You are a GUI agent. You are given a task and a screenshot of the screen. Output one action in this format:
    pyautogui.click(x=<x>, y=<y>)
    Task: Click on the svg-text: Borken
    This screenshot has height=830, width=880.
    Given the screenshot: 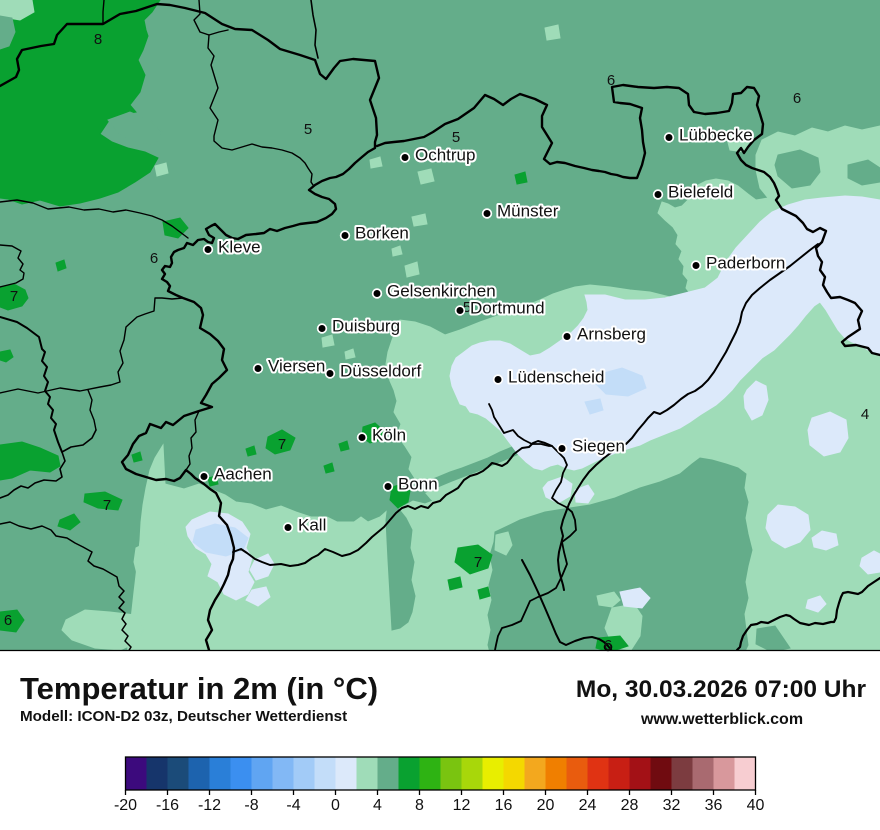 What is the action you would take?
    pyautogui.click(x=382, y=233)
    